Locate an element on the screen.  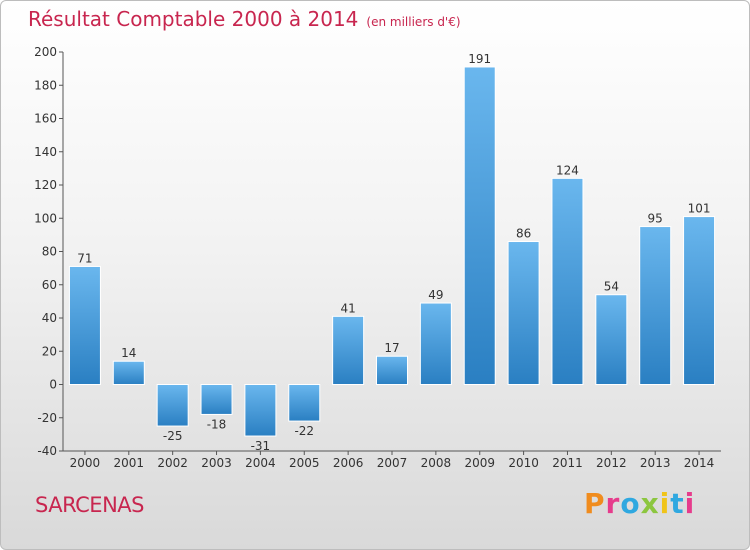
data-label-2010: 86 is located at coordinates (523, 234).